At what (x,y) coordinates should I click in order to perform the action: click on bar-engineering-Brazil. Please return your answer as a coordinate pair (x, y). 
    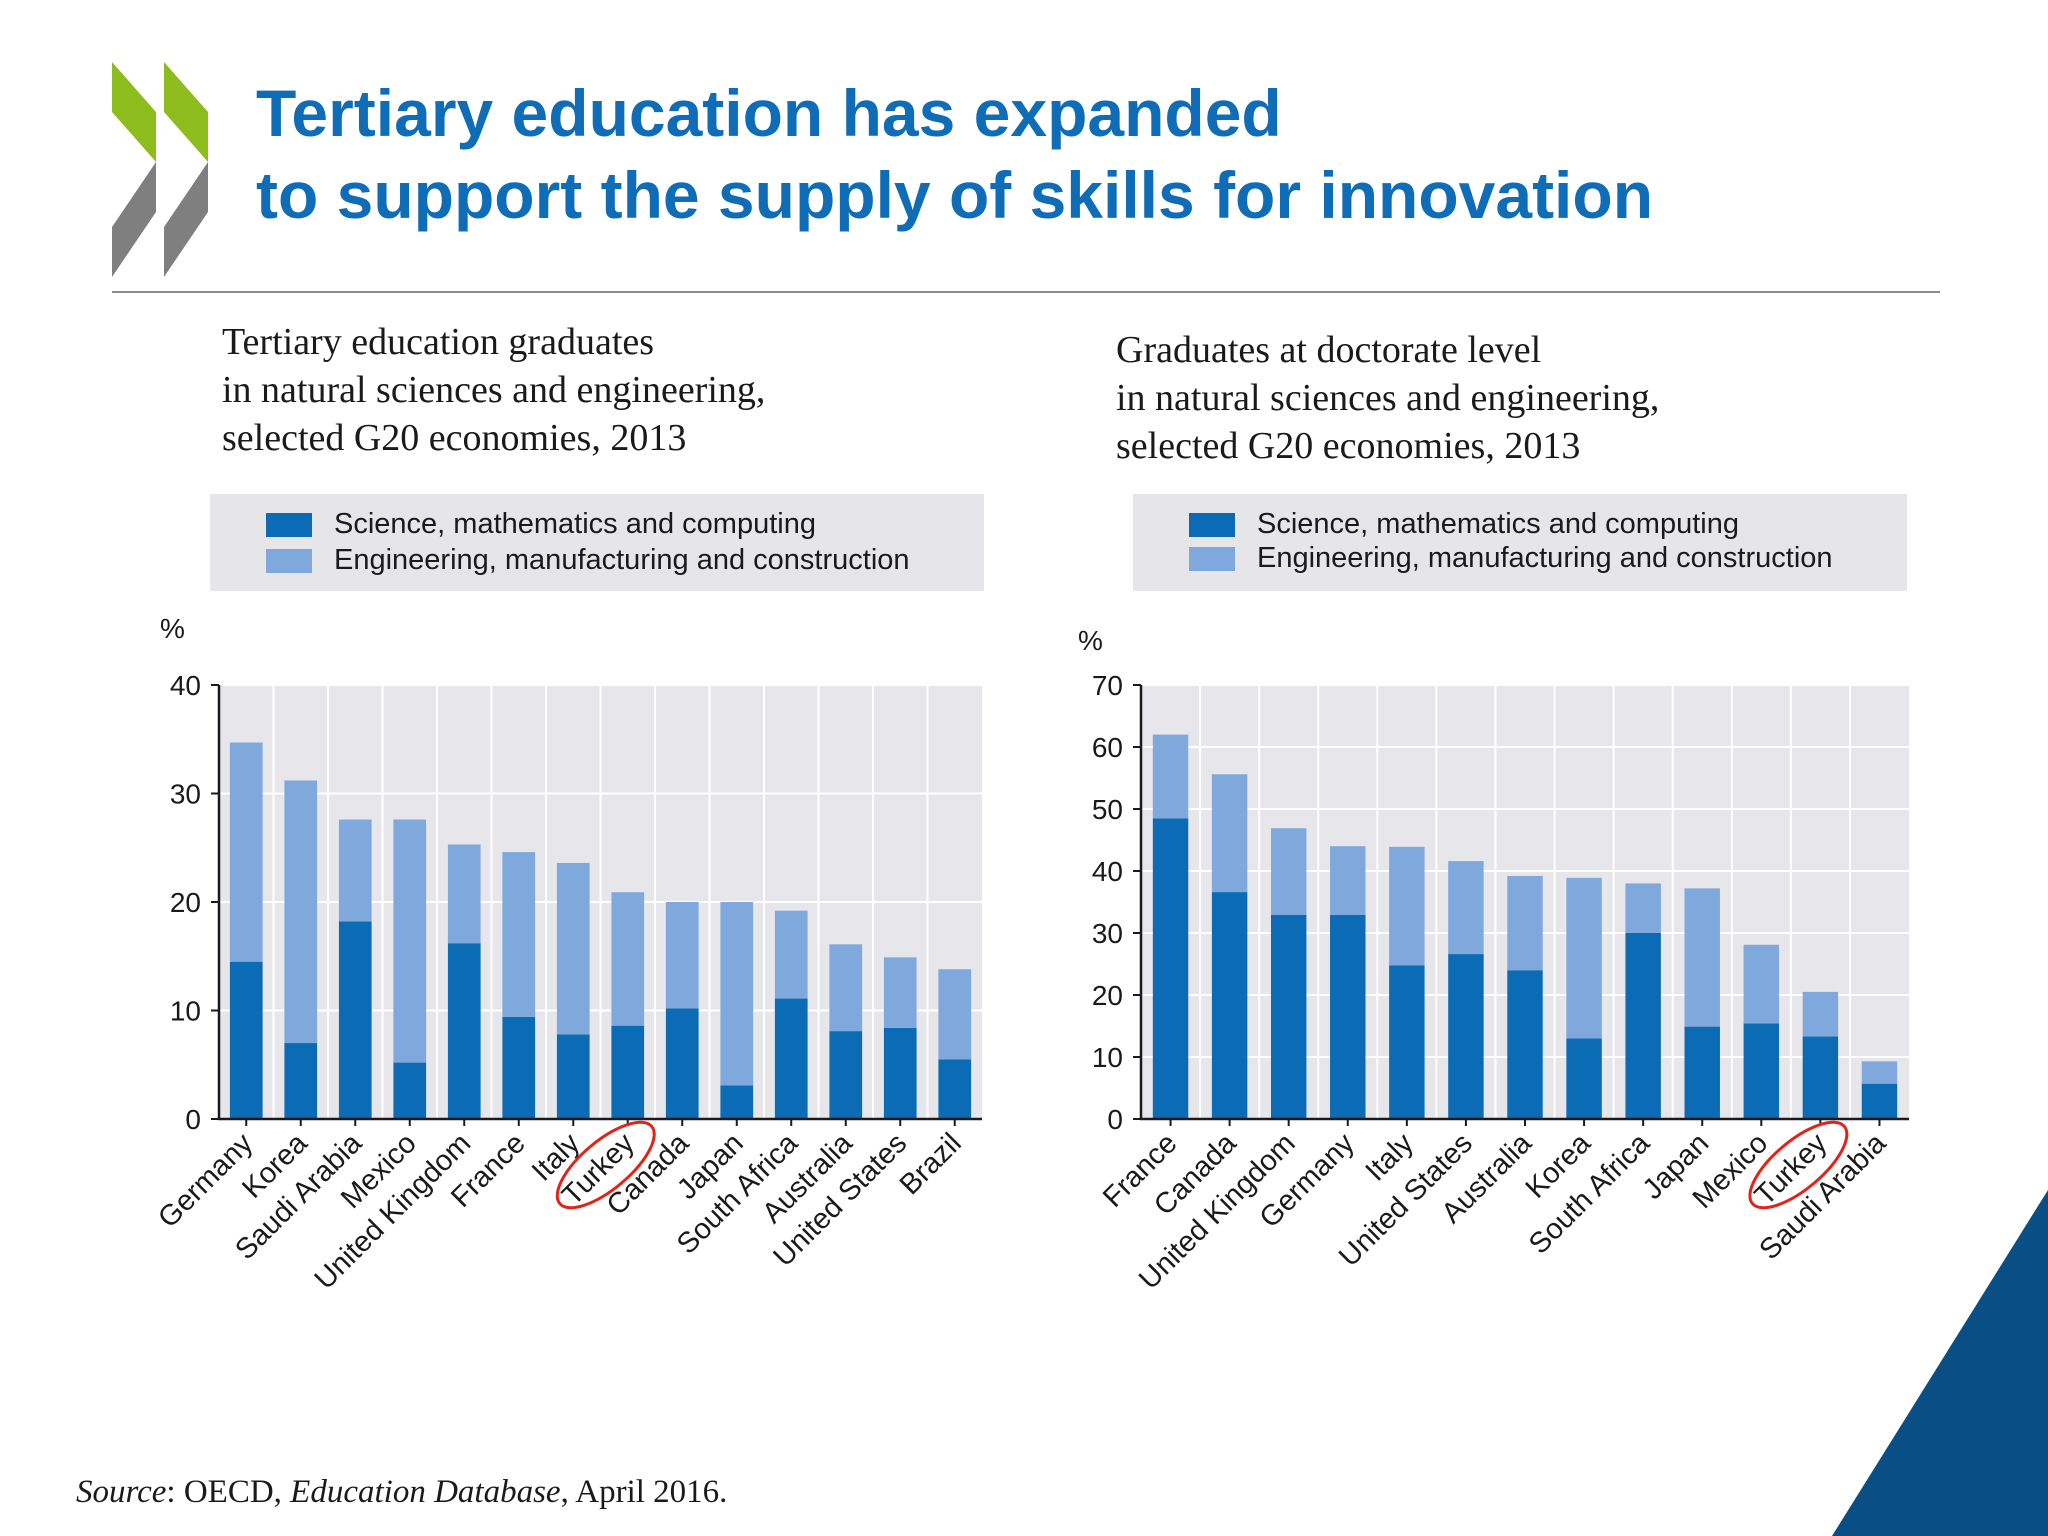
    Looking at the image, I should click on (955, 1014).